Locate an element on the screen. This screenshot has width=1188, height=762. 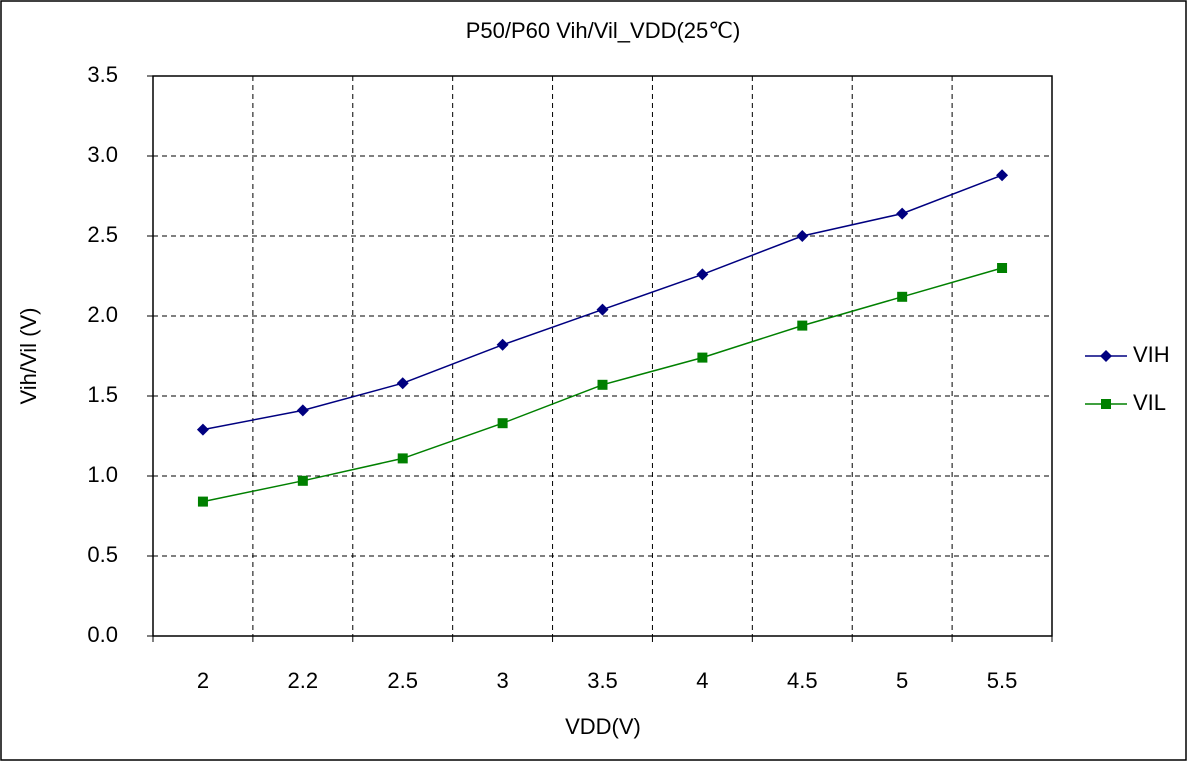
y-tick-label: 1.0 is located at coordinates (102, 474).